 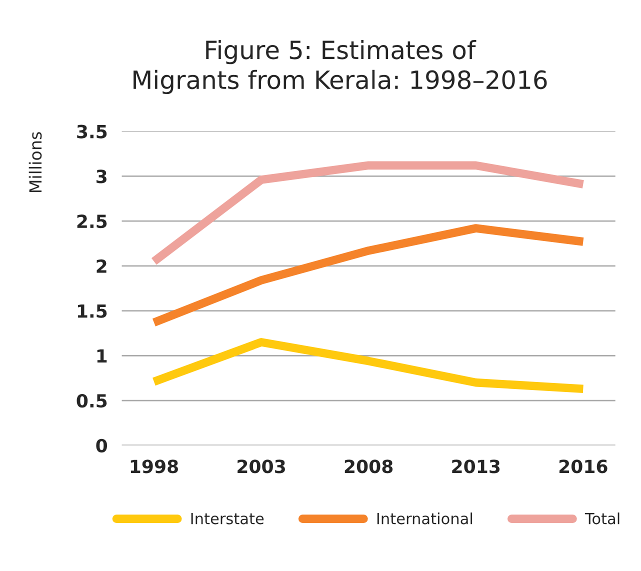 I want to click on y-tick-label: 0.5, so click(x=91, y=401).